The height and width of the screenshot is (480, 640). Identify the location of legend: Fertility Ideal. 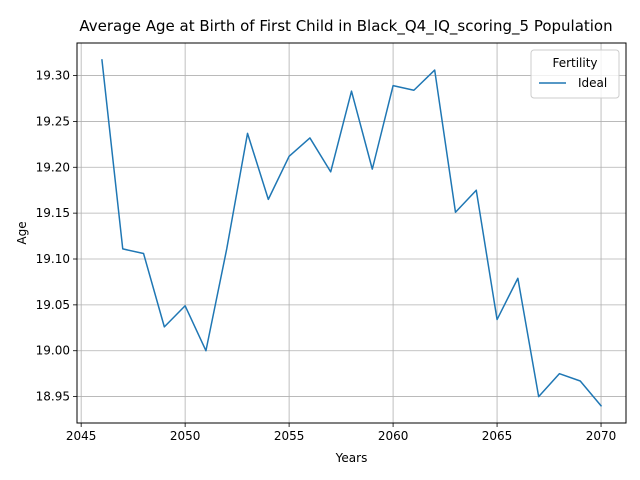
(575, 74).